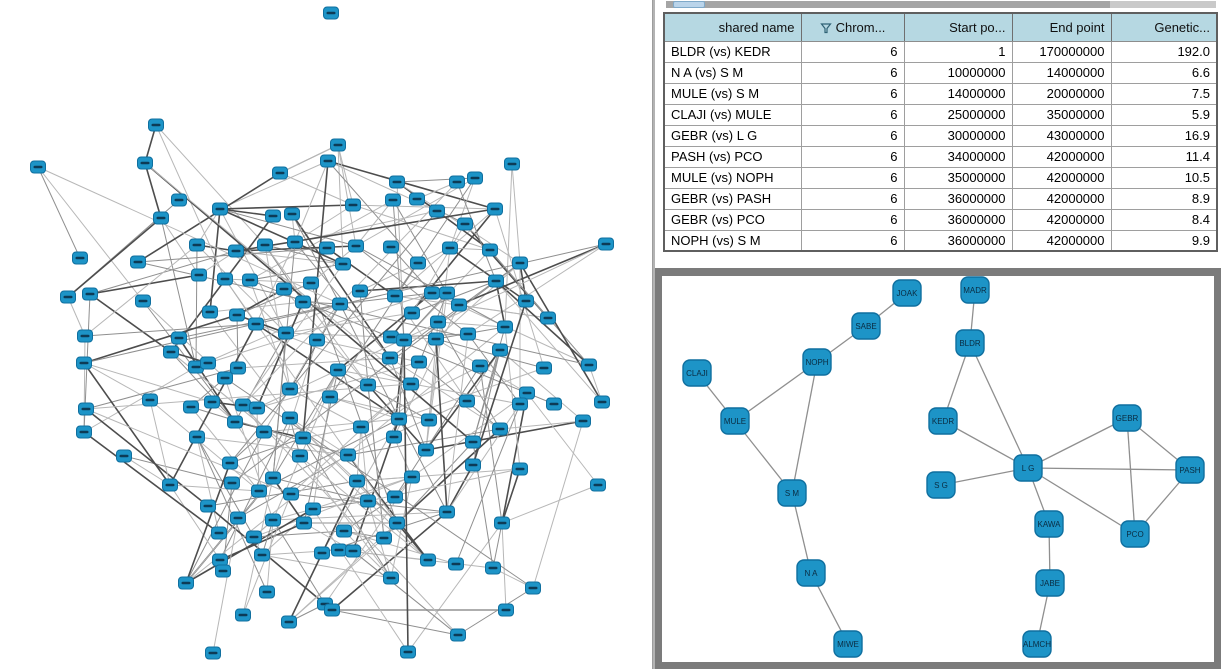 The width and height of the screenshot is (1222, 669). Describe the element at coordinates (941, 73) in the screenshot. I see `table-row: N A (vs) S M 6 10000000 14000000 6.6` at that location.